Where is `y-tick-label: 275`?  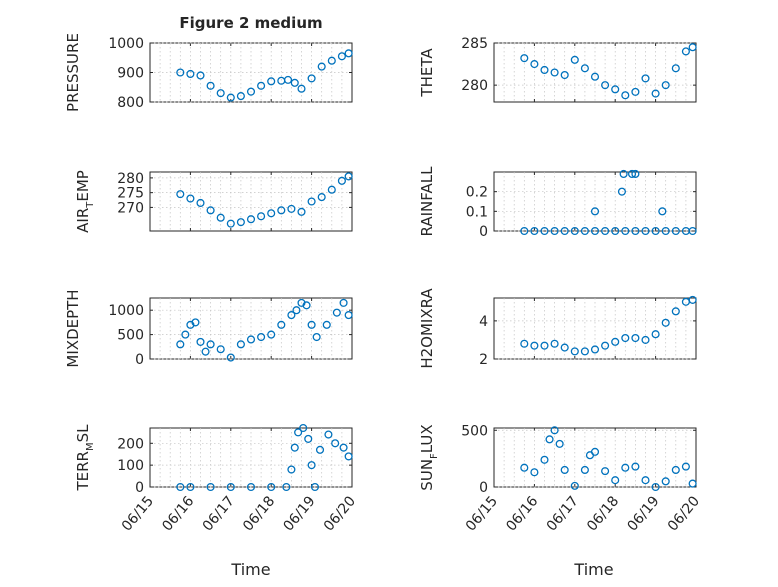 y-tick-label: 275 is located at coordinates (130, 194).